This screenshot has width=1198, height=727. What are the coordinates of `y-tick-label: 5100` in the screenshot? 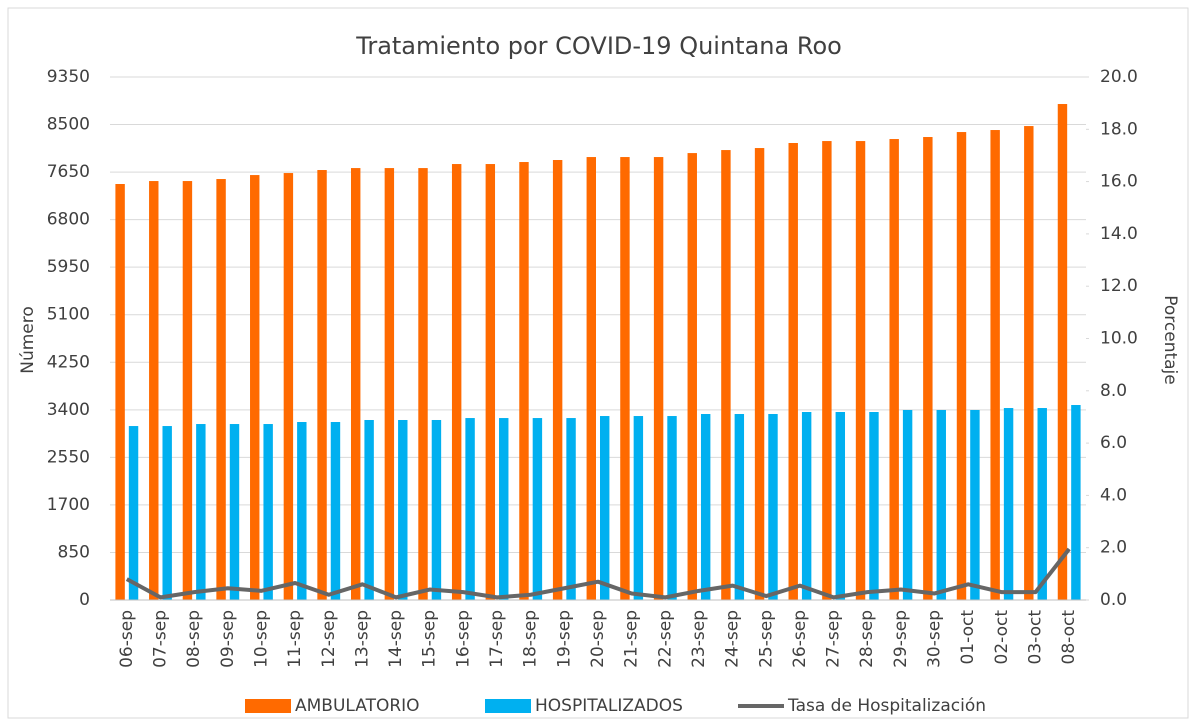 It's located at (68, 315).